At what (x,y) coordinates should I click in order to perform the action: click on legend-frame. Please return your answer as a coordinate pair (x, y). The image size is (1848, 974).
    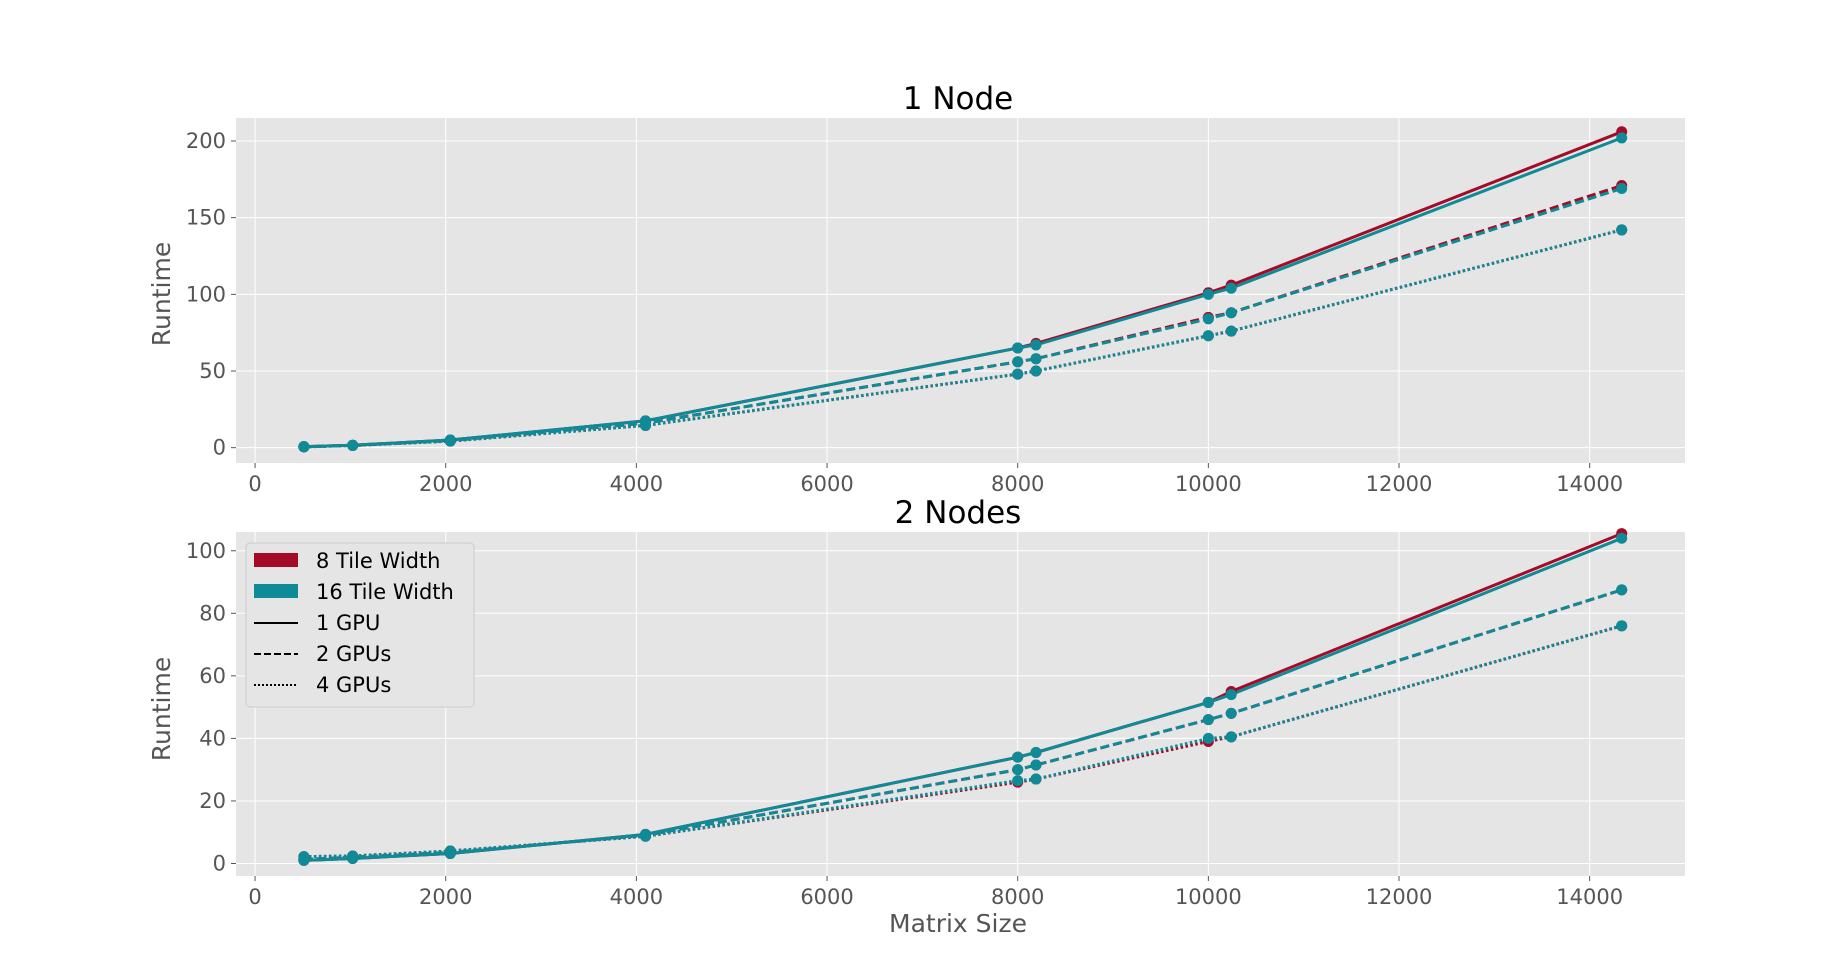
    Looking at the image, I should click on (360, 625).